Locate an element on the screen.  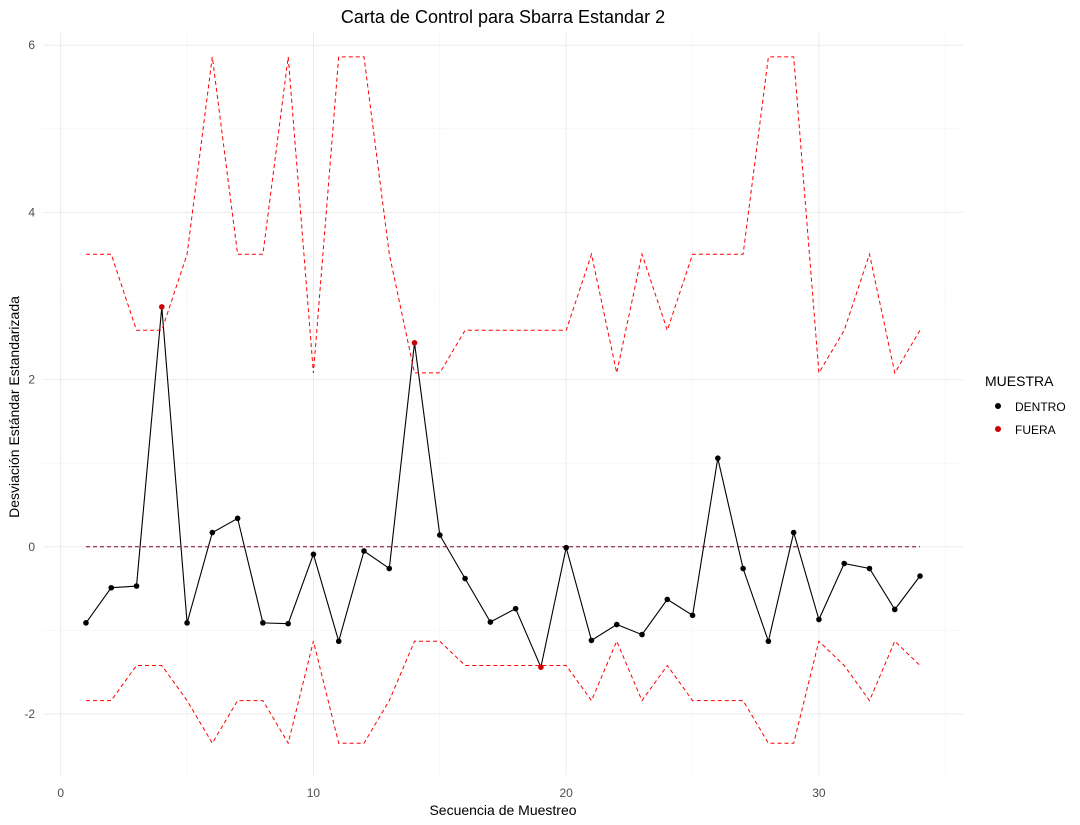
legend: MUESTRA DENTRO FUERA is located at coordinates (1025, 405).